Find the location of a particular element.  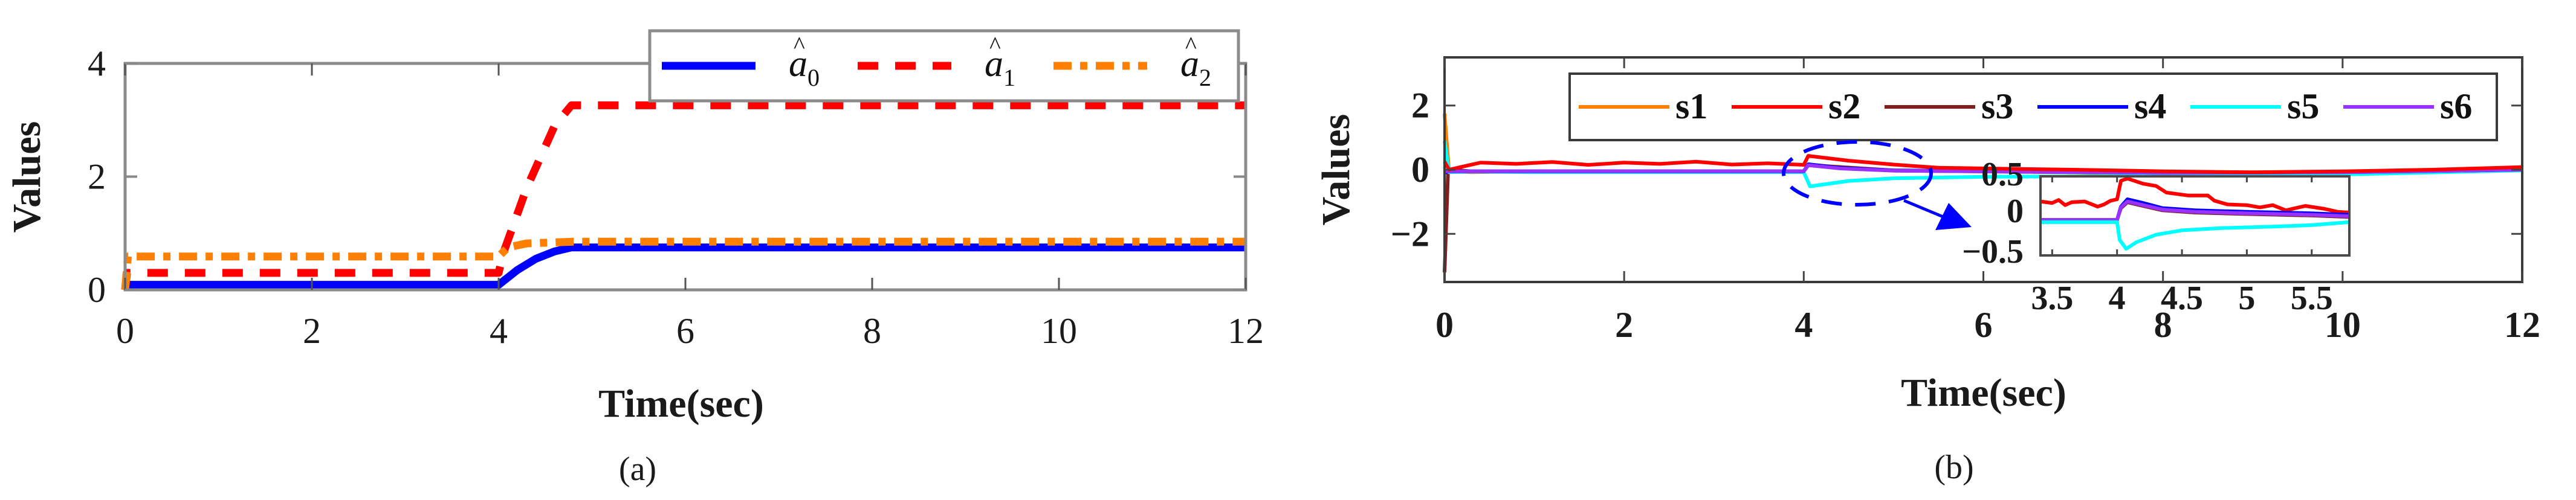

panel-b-xlabel: Time(sec) is located at coordinates (1983, 393).